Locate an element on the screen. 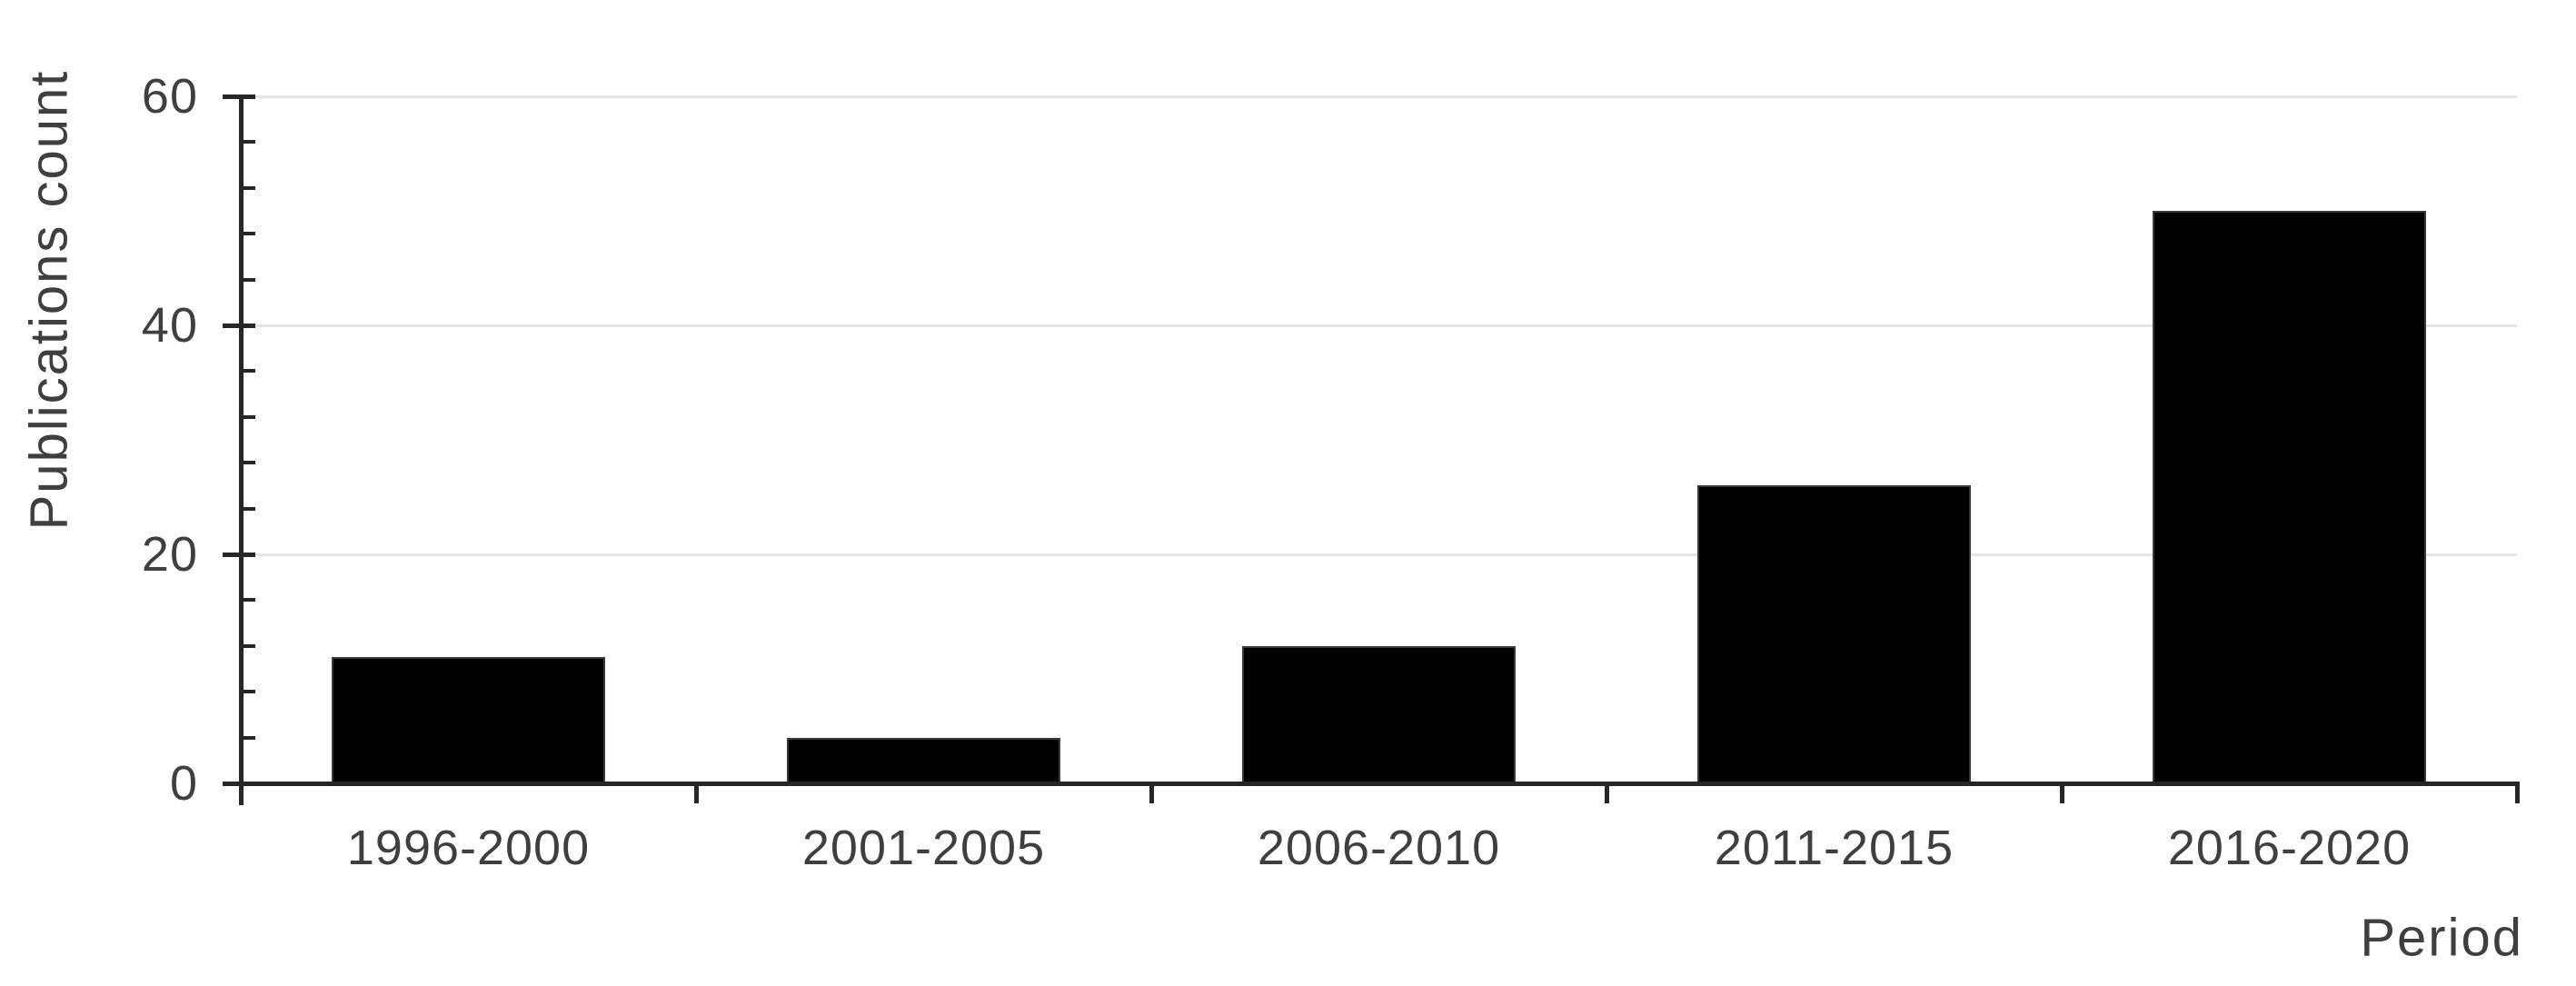 The width and height of the screenshot is (2576, 986). x-tick-label: 2016-2020 is located at coordinates (2289, 848).